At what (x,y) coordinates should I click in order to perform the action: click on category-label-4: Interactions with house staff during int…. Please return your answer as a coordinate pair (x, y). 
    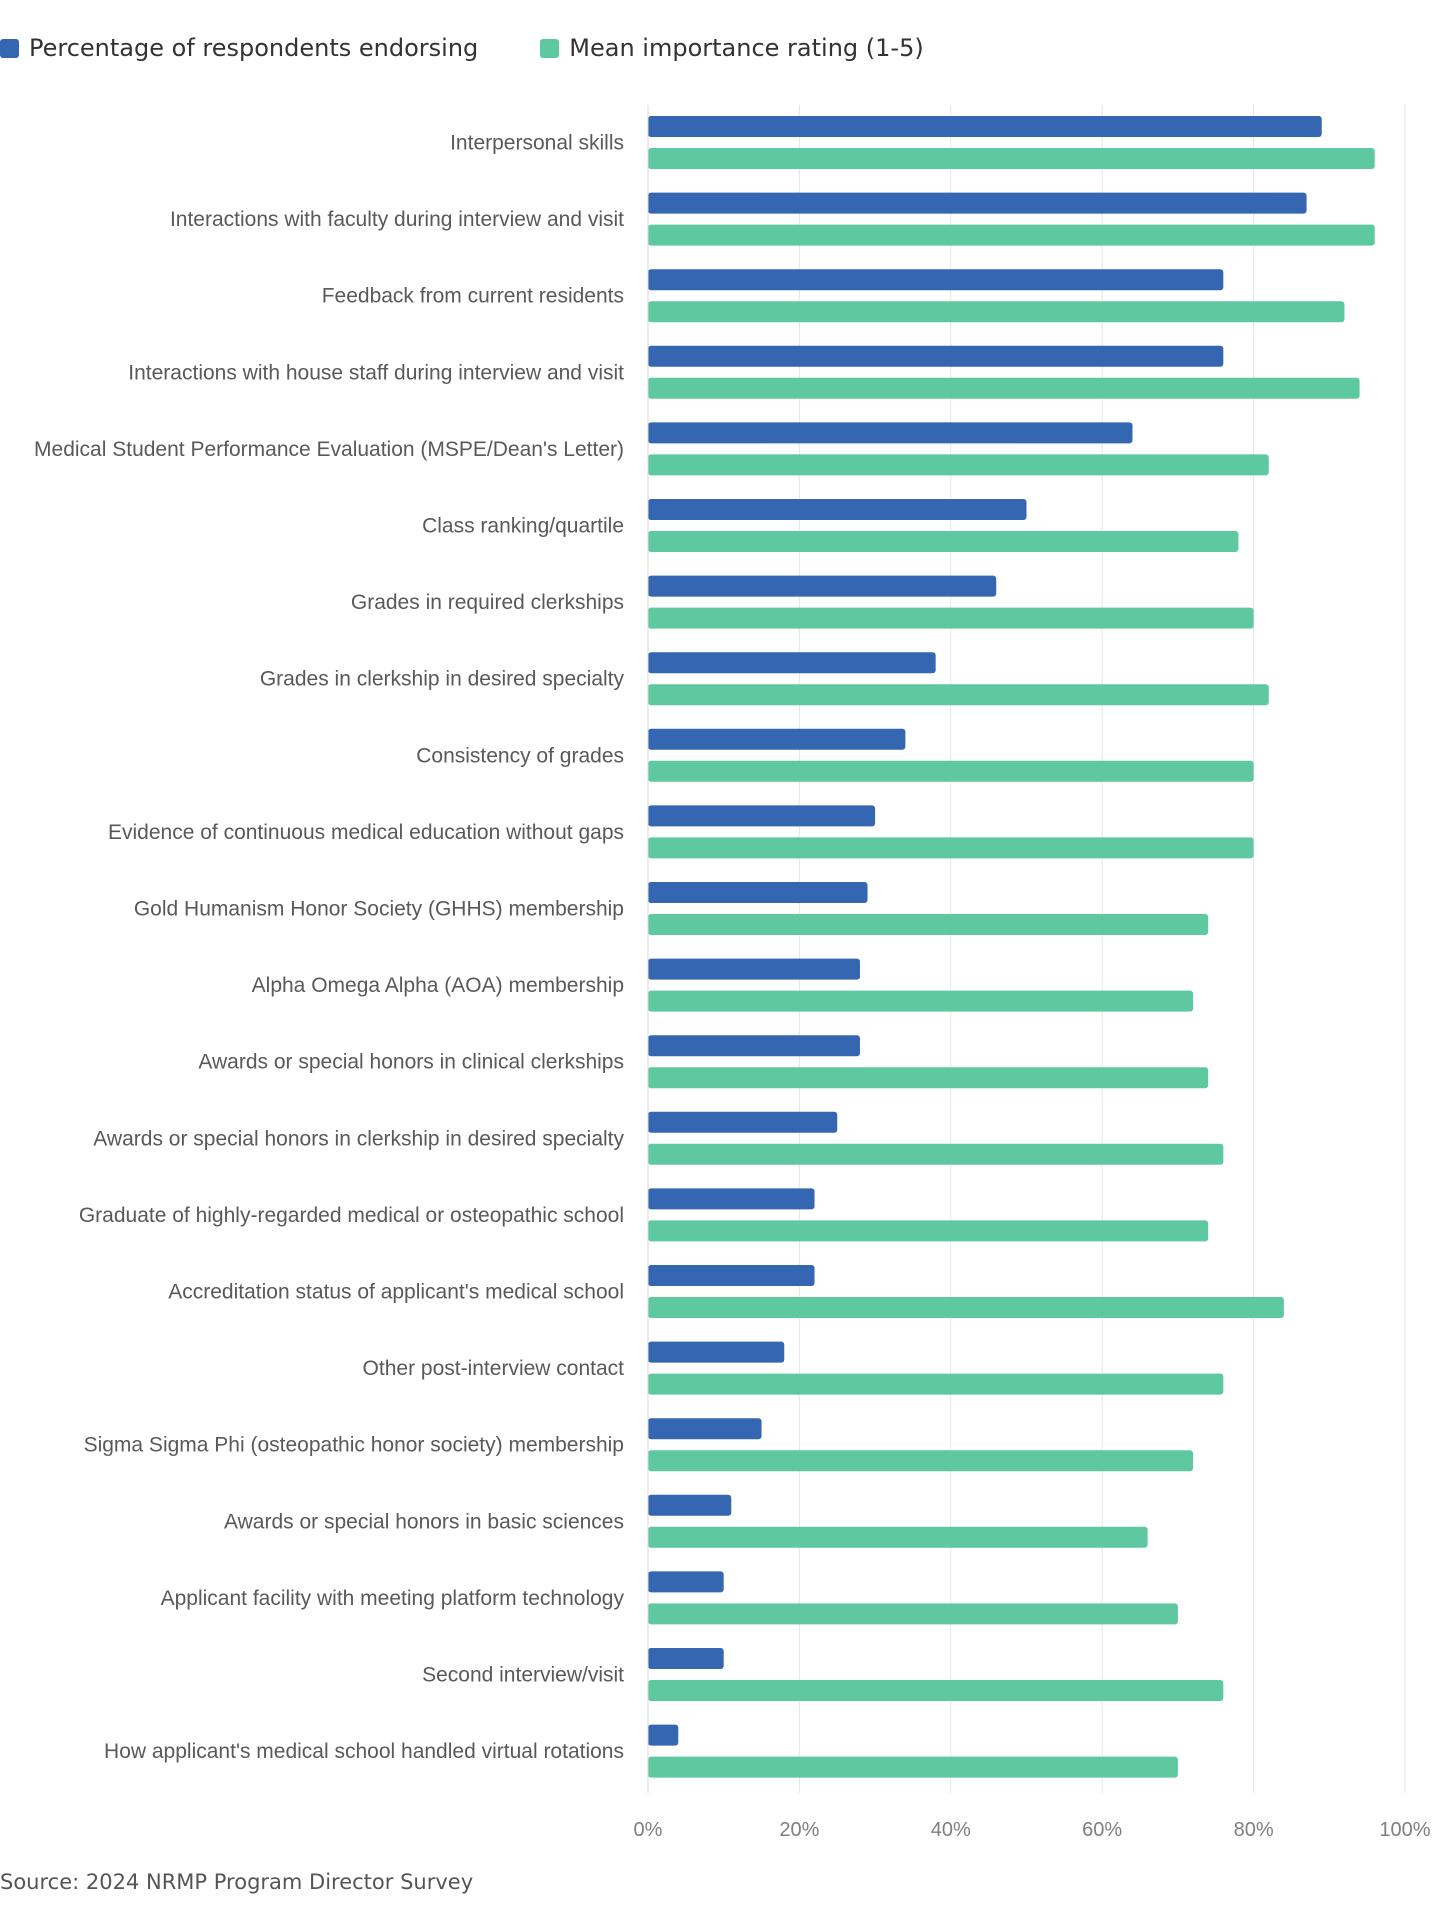
    Looking at the image, I should click on (376, 372).